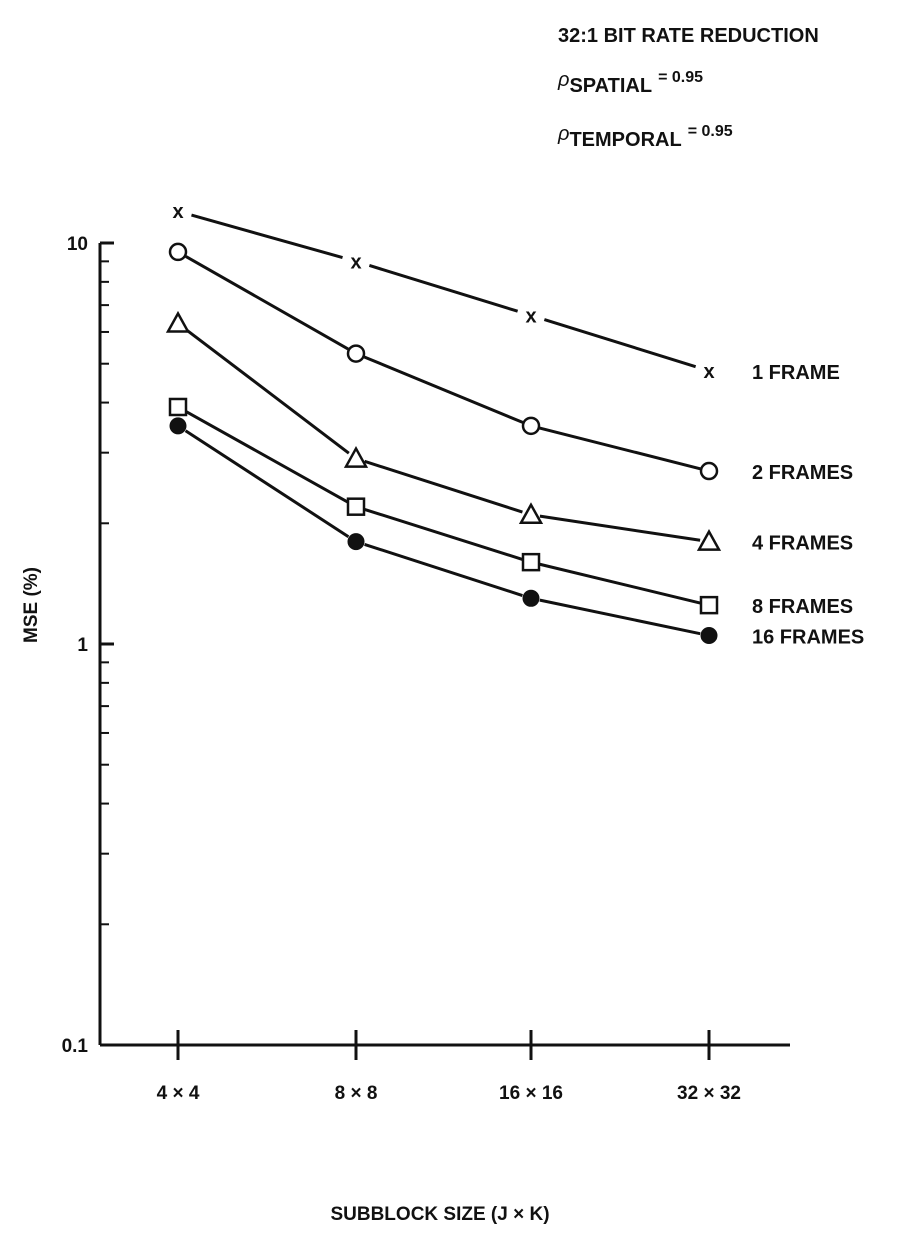  I want to click on x-tick-label: 8 × 8, so click(356, 1093).